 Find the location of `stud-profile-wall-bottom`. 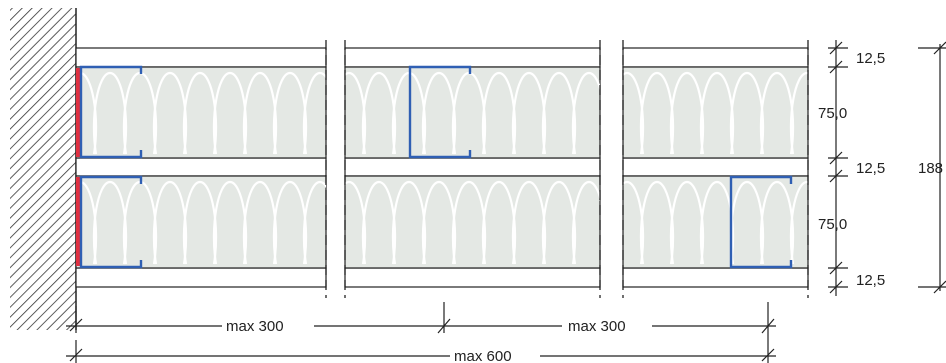

stud-profile-wall-bottom is located at coordinates (111, 222).